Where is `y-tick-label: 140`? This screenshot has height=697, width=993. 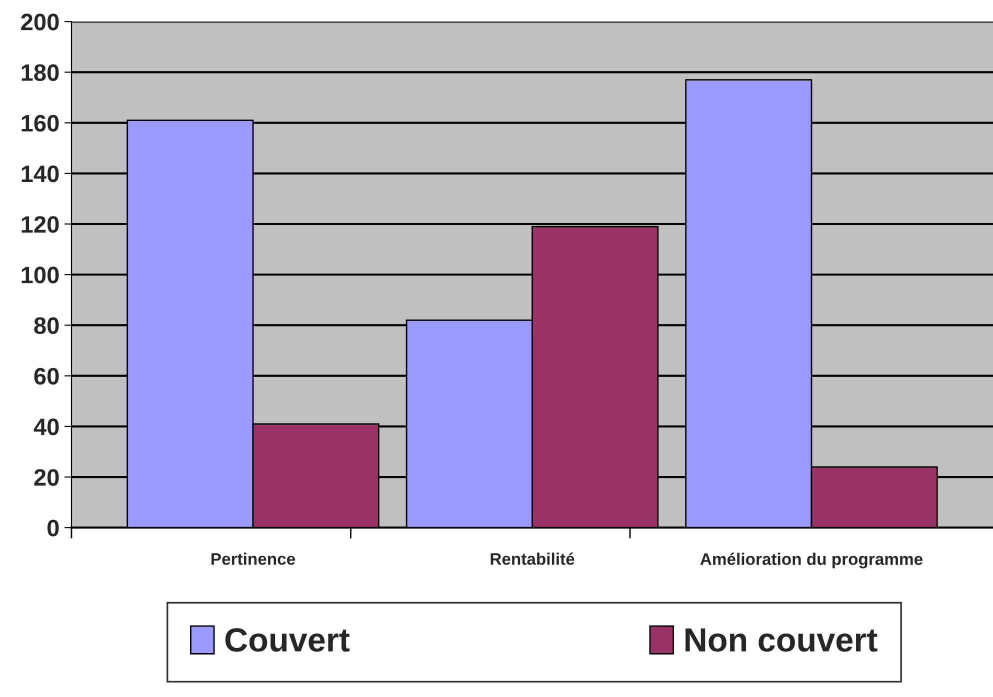 y-tick-label: 140 is located at coordinates (40, 173).